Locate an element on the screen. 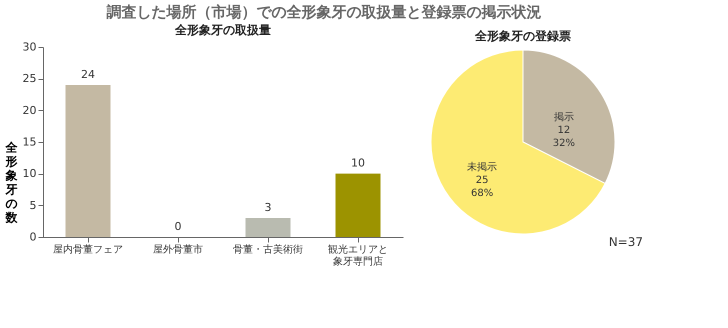 This screenshot has height=328, width=728. y-tick-label: 10 is located at coordinates (29, 173).